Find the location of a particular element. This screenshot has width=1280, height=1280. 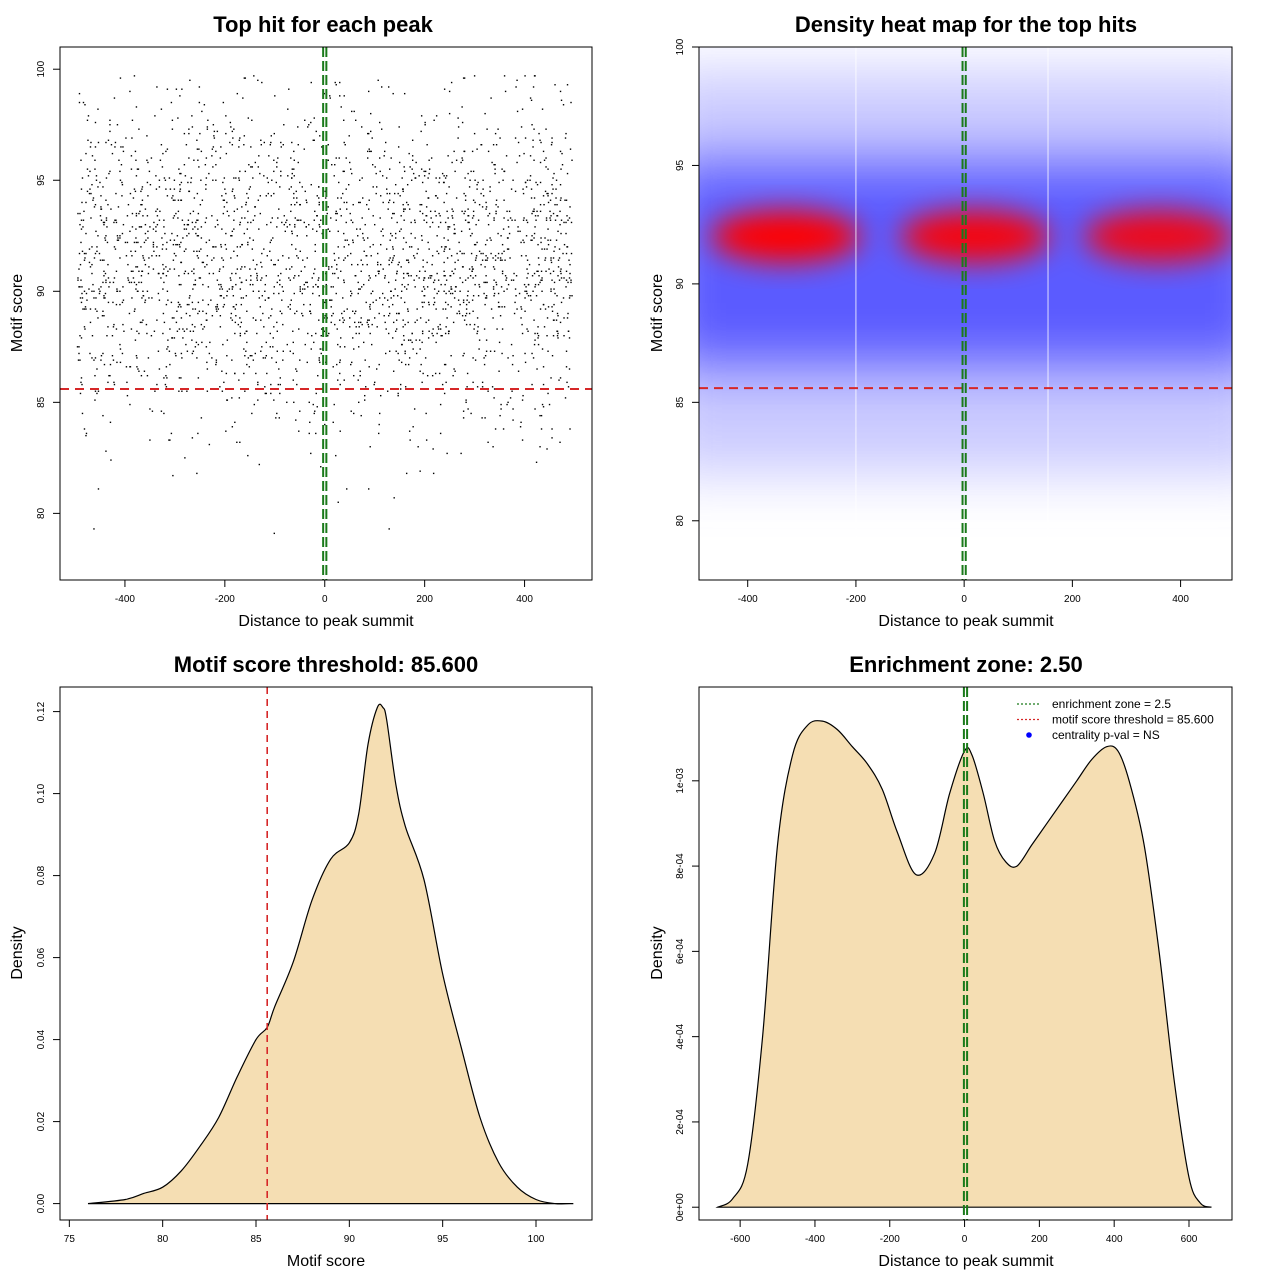

x-tick-label: 80 is located at coordinates (163, 1239).